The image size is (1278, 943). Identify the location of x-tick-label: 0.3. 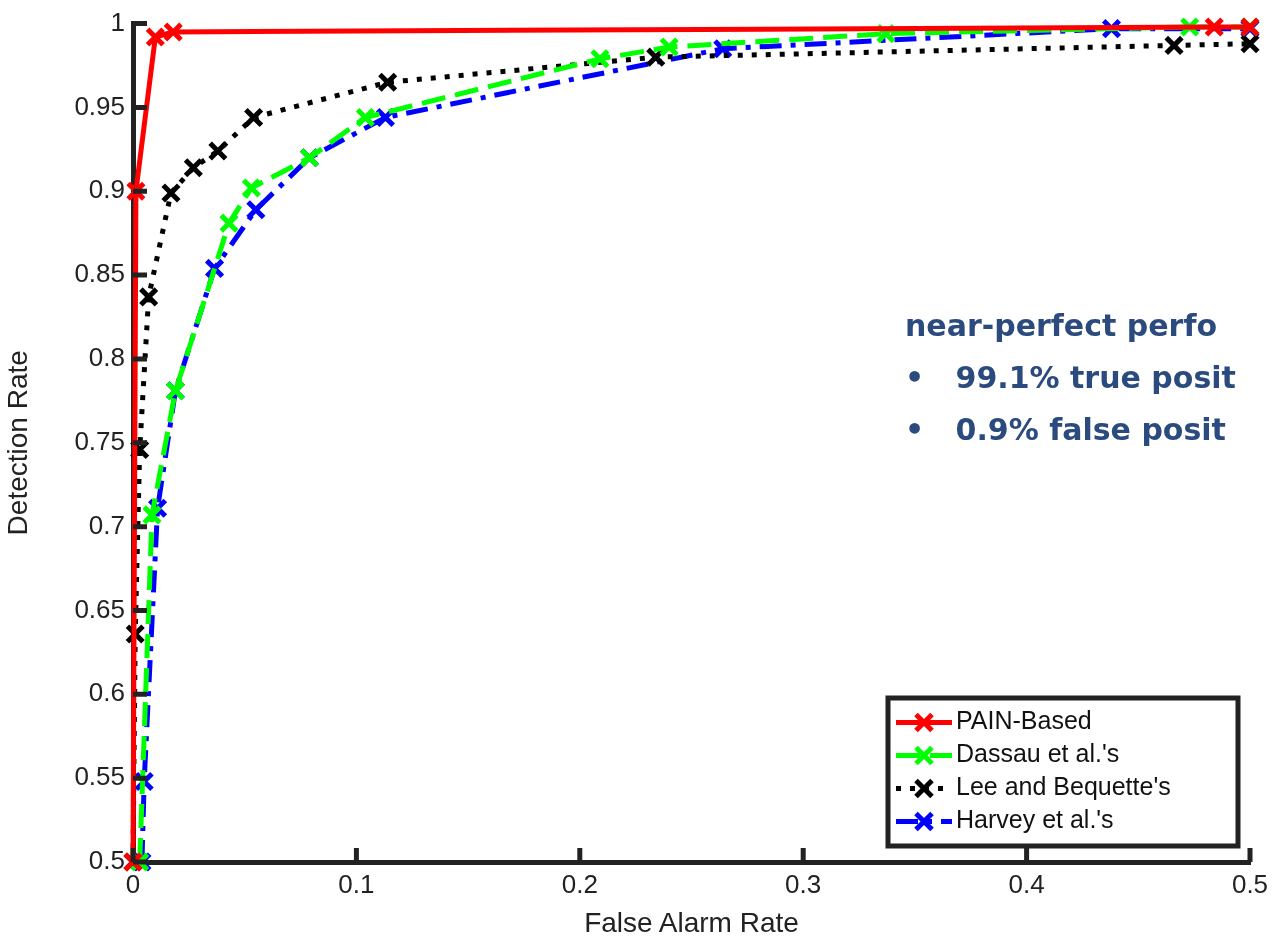
(803, 883).